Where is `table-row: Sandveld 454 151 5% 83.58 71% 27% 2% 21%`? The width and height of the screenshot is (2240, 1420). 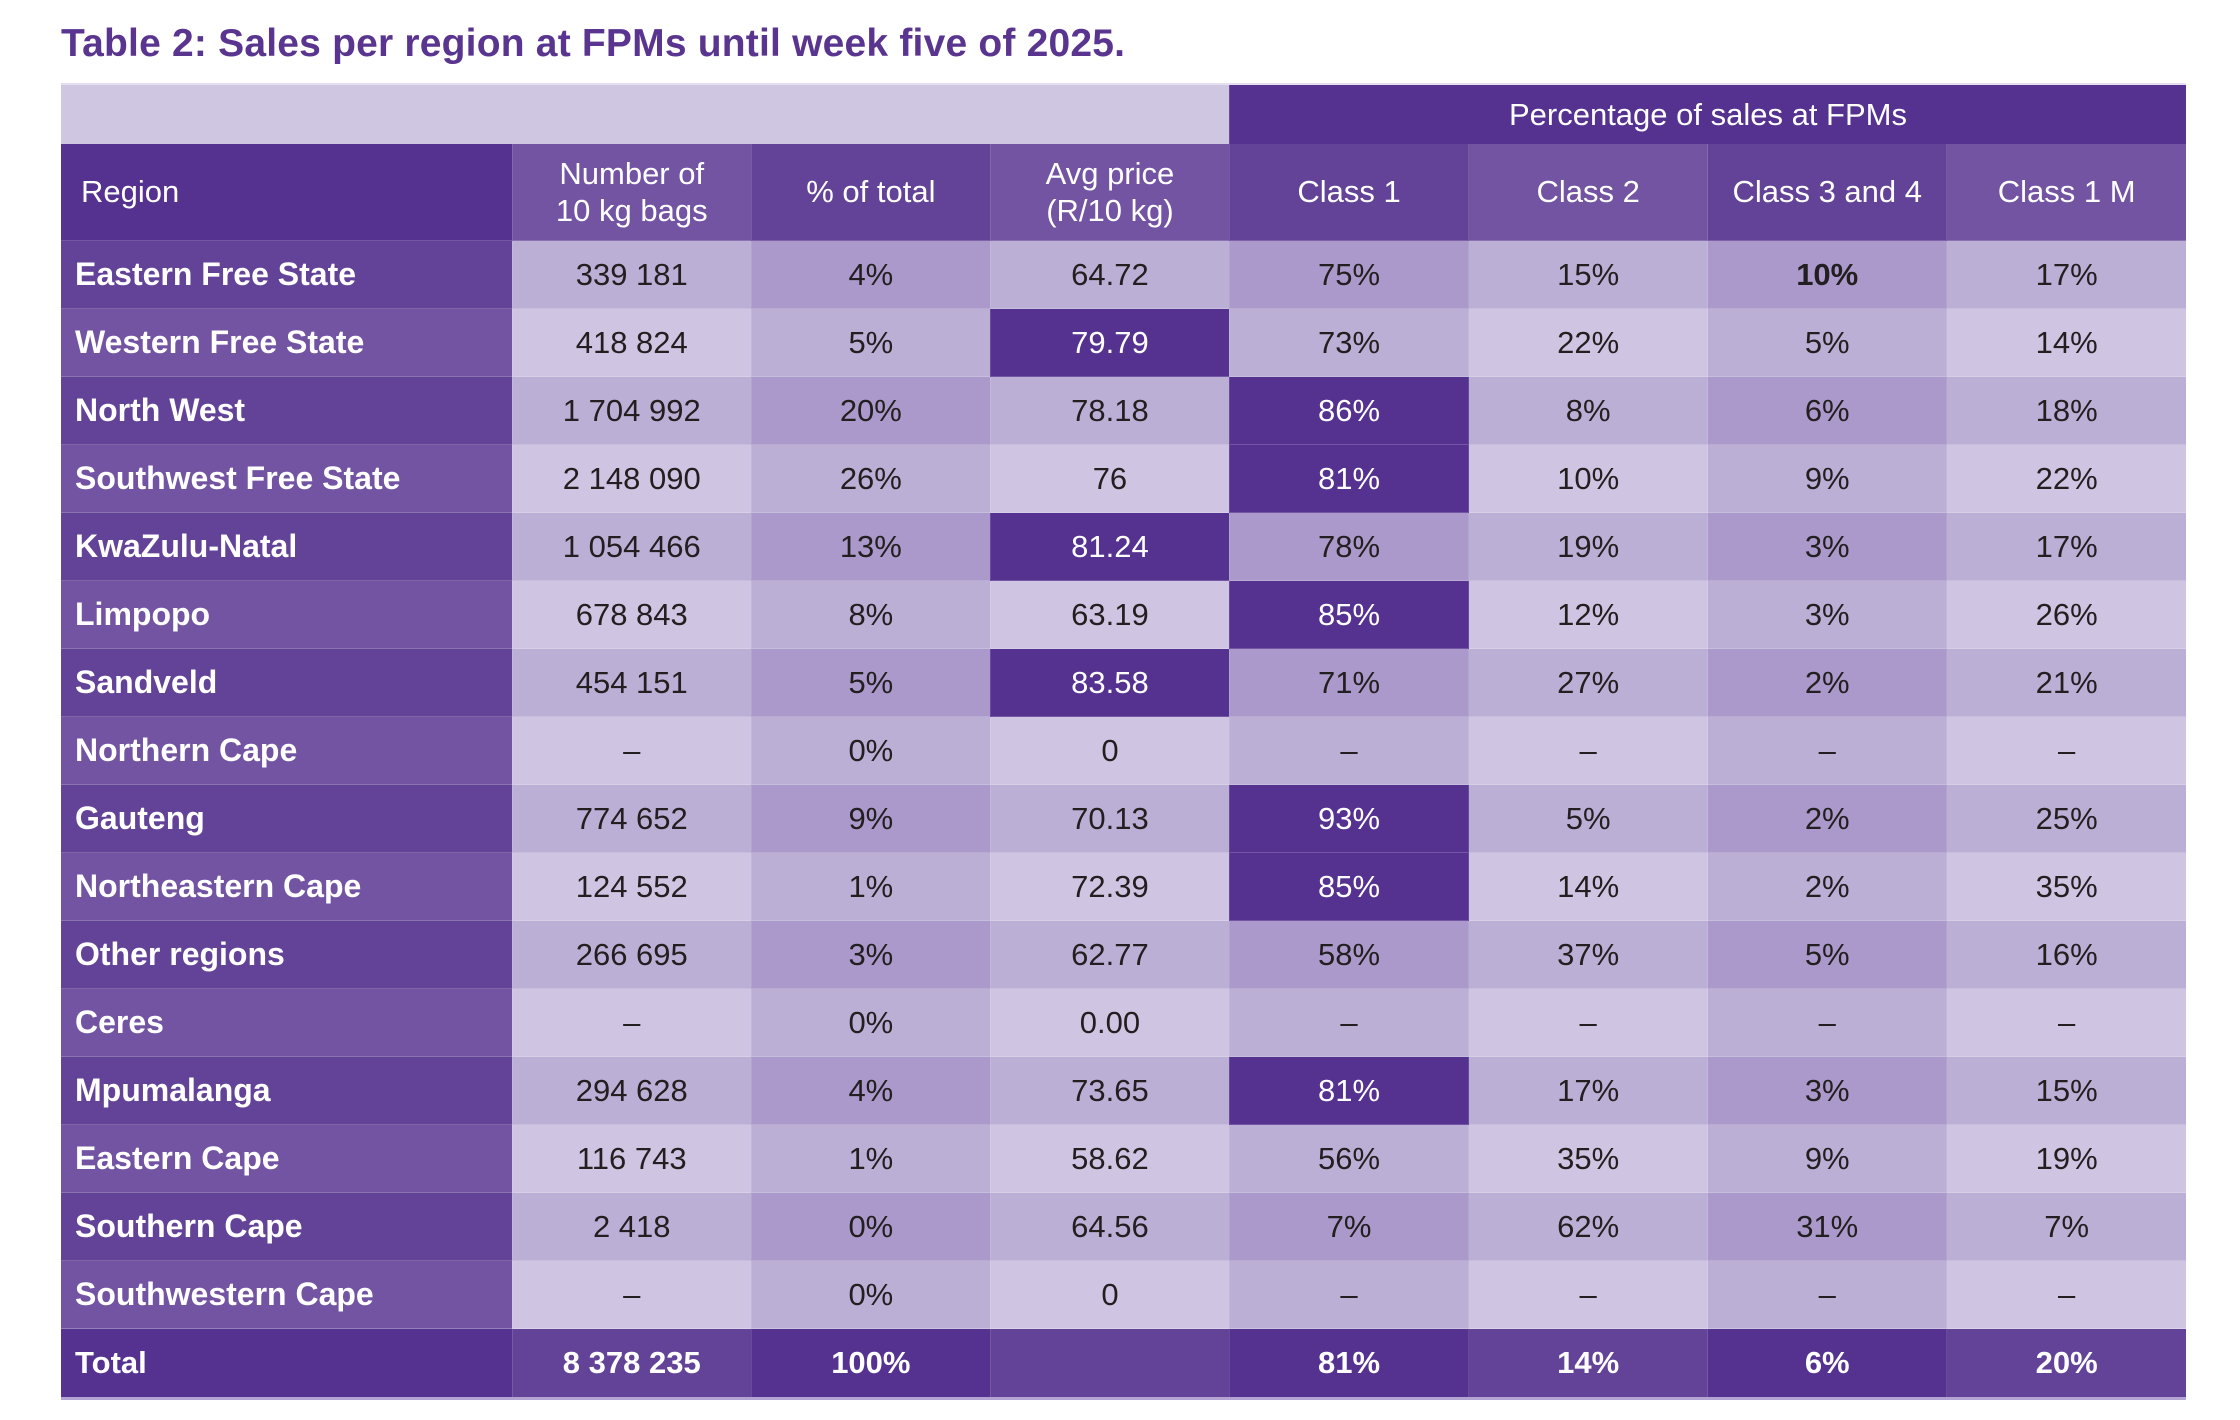
table-row: Sandveld 454 151 5% 83.58 71% 27% 2% 21% is located at coordinates (1123, 682).